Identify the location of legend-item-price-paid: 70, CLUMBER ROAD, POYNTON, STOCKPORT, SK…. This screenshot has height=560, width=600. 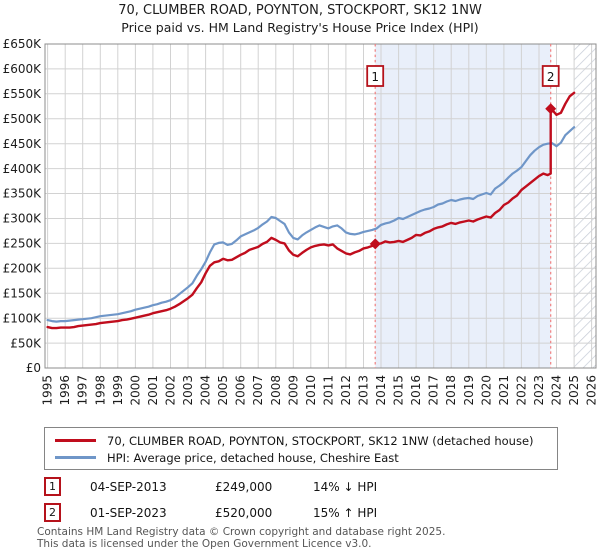
(303, 440).